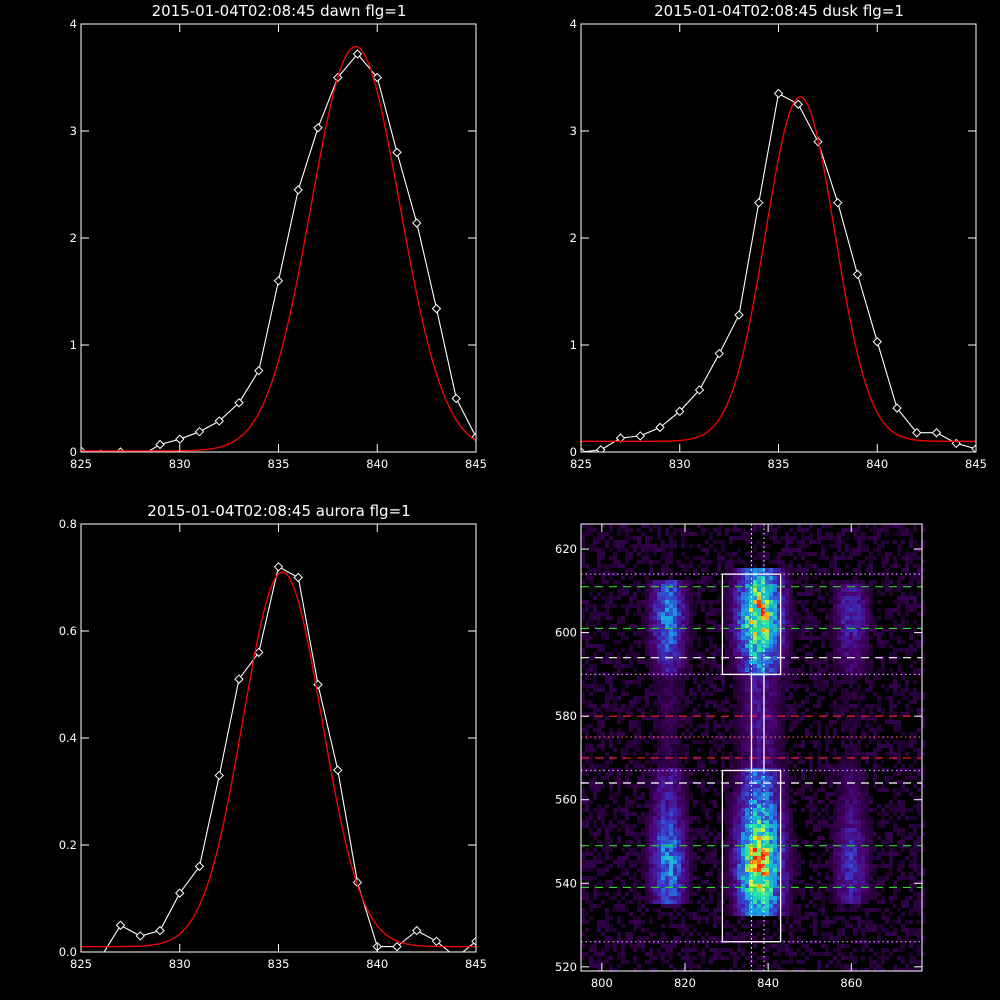  What do you see at coordinates (573, 452) in the screenshot?
I see `dusk-ytick-label: 0` at bounding box center [573, 452].